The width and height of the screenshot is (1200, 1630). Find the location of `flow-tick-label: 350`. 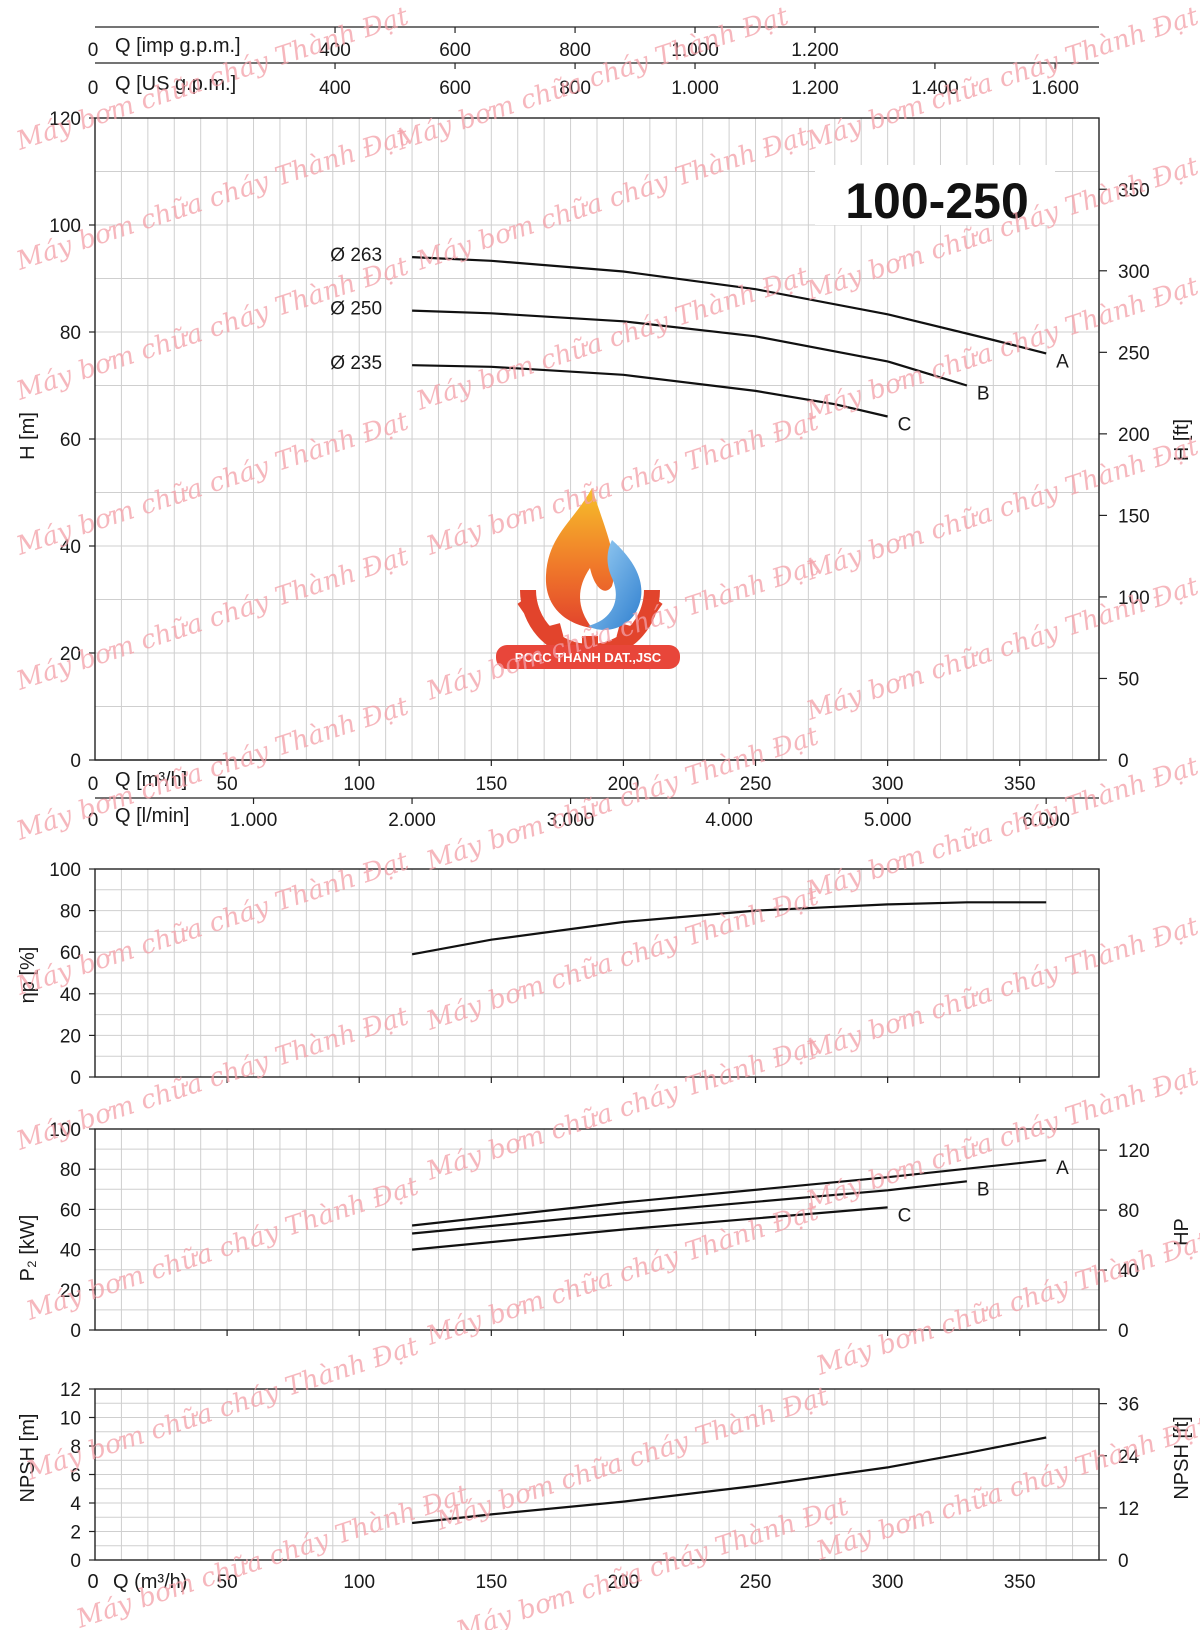

flow-tick-label: 350 is located at coordinates (1020, 784).